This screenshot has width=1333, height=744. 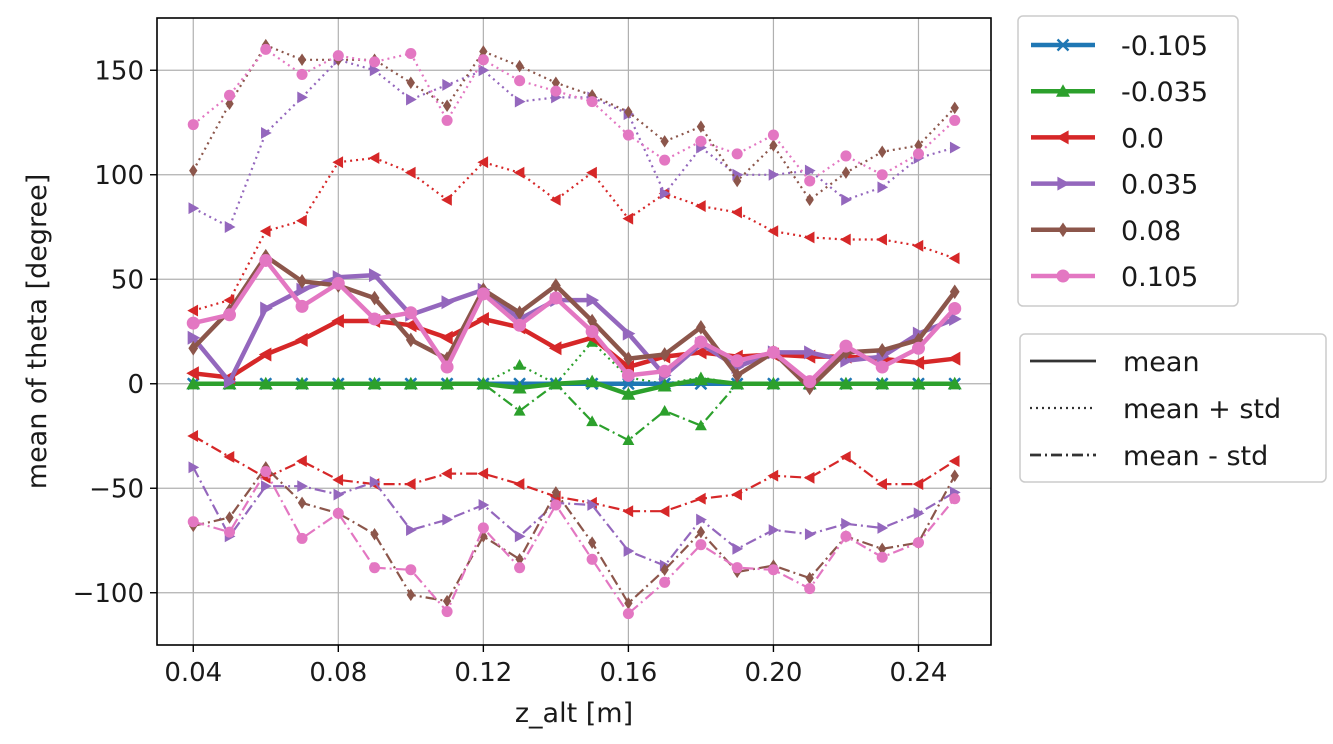 I want to click on legend-series: -0.105 -0.035 0.0 0.035 0.08 0.105, so click(x=1128, y=161).